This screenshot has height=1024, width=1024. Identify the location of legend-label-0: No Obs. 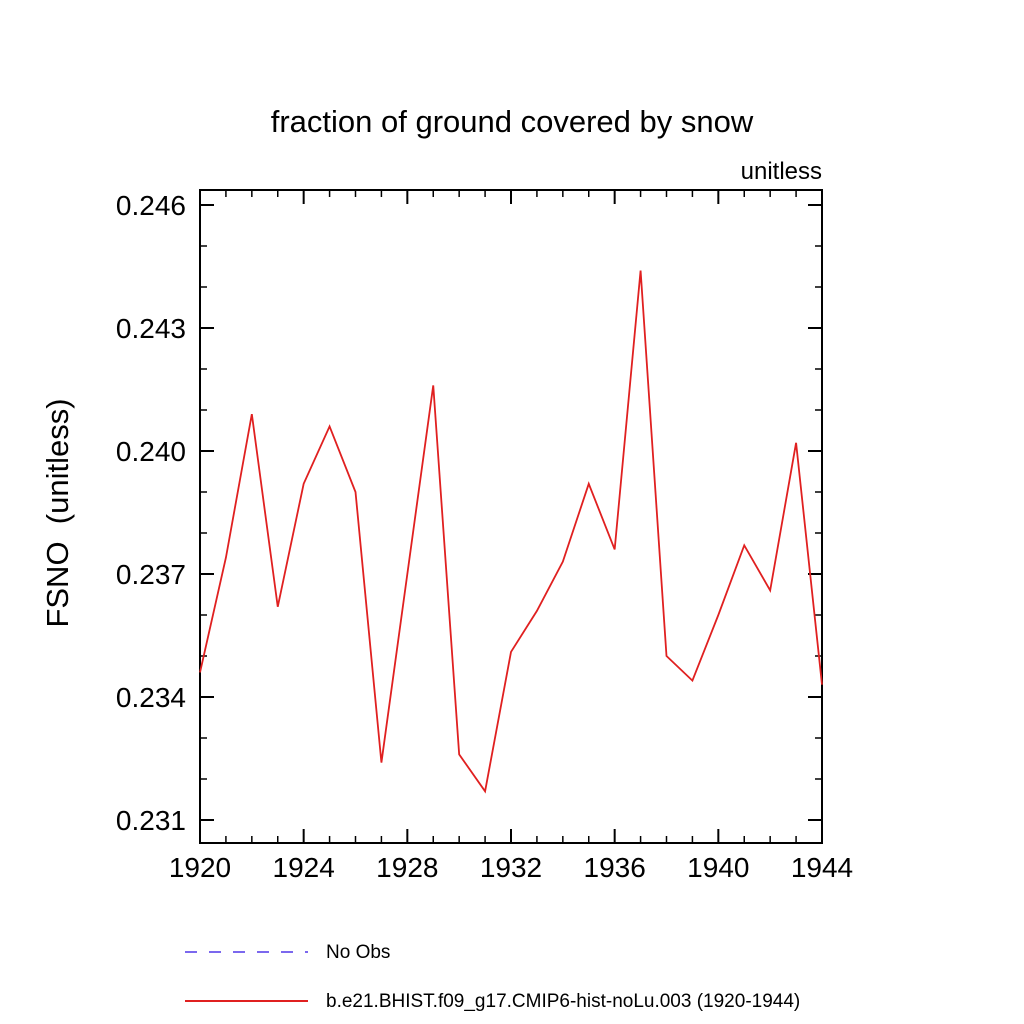
(358, 952).